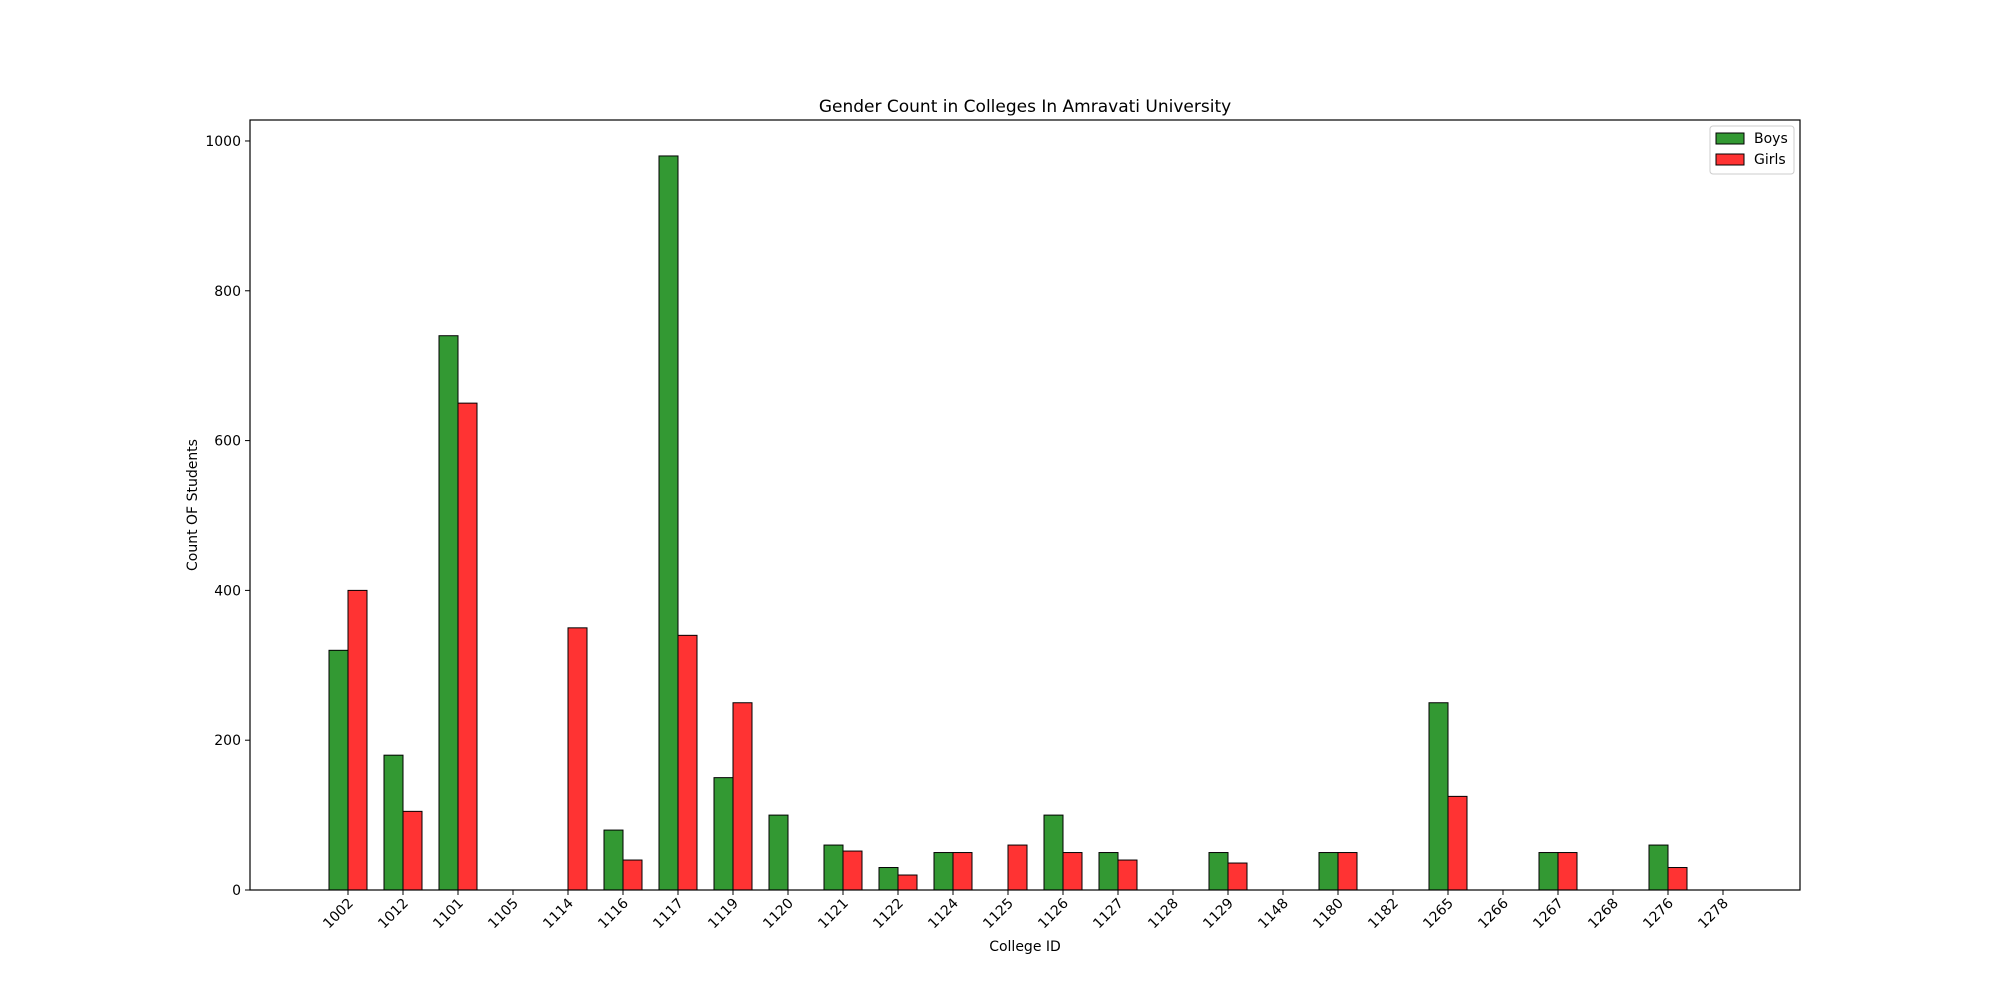  What do you see at coordinates (227, 292) in the screenshot?
I see `y-tick-label-800: 800` at bounding box center [227, 292].